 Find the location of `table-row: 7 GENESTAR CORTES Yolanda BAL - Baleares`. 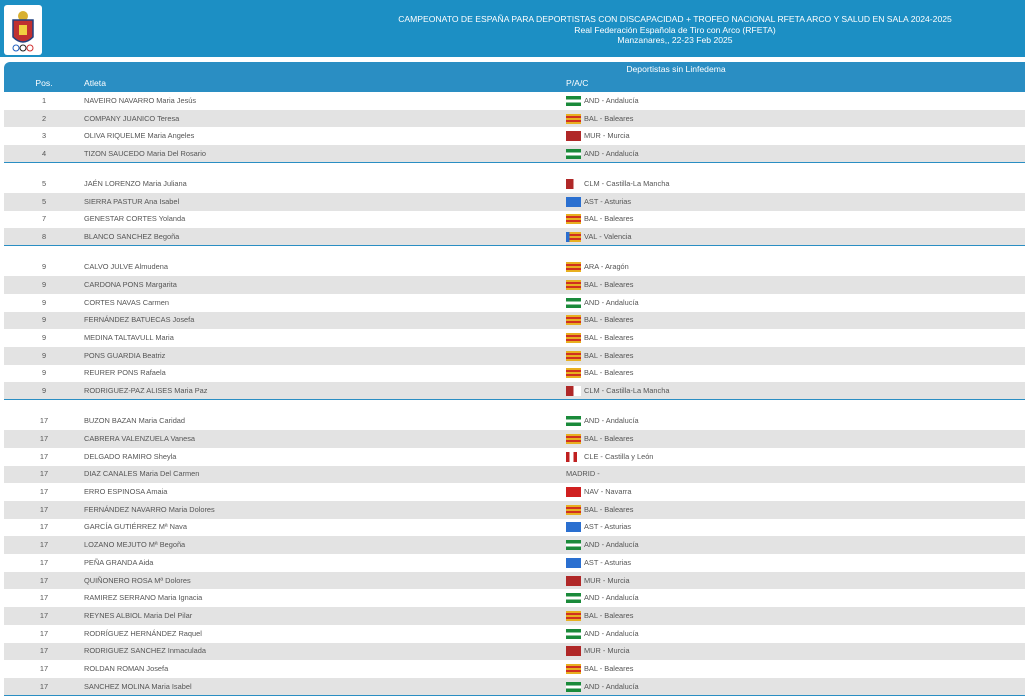

table-row: 7 GENESTAR CORTES Yolanda BAL - Baleares is located at coordinates (514, 219).